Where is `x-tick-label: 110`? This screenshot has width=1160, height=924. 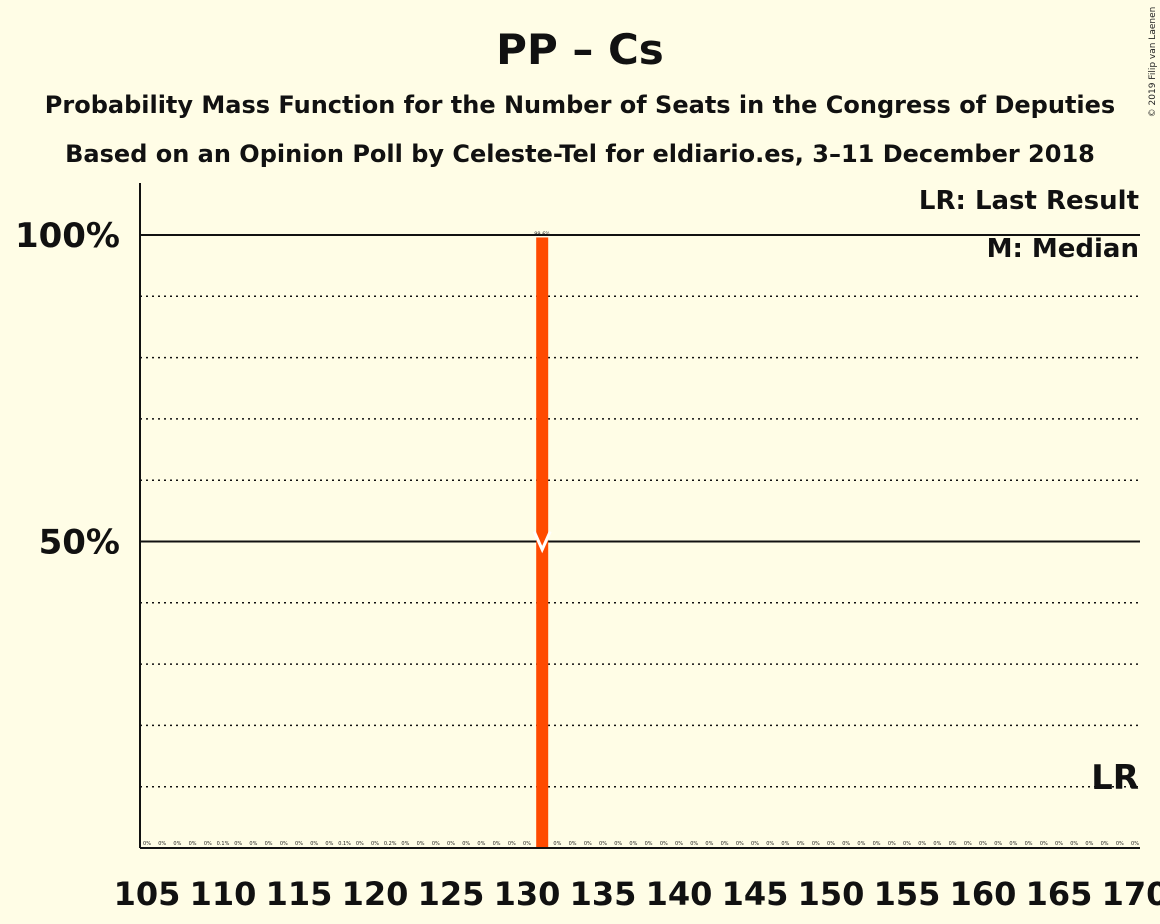 x-tick-label: 110 is located at coordinates (223, 894).